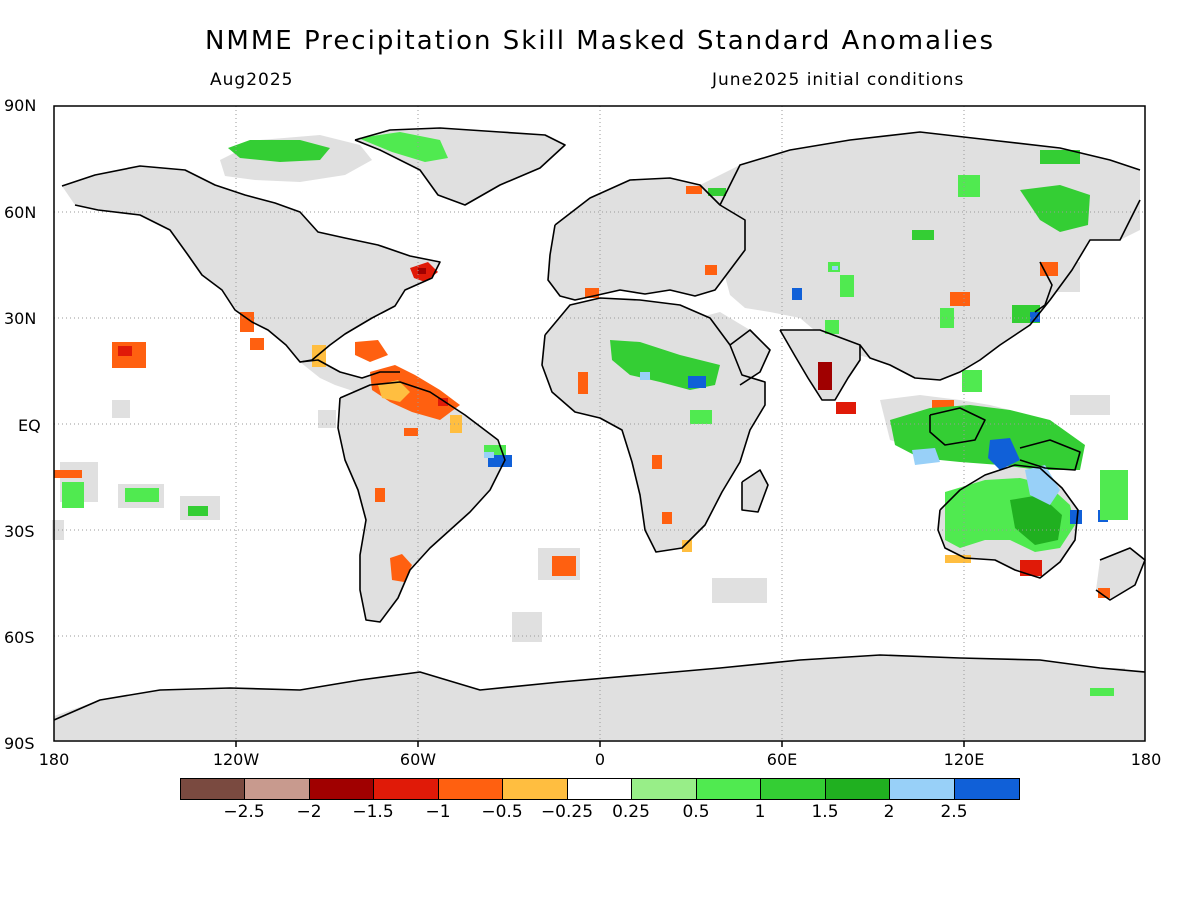 This screenshot has height=900, width=1200. I want to click on anomaly-tibet-green, so click(832, 327).